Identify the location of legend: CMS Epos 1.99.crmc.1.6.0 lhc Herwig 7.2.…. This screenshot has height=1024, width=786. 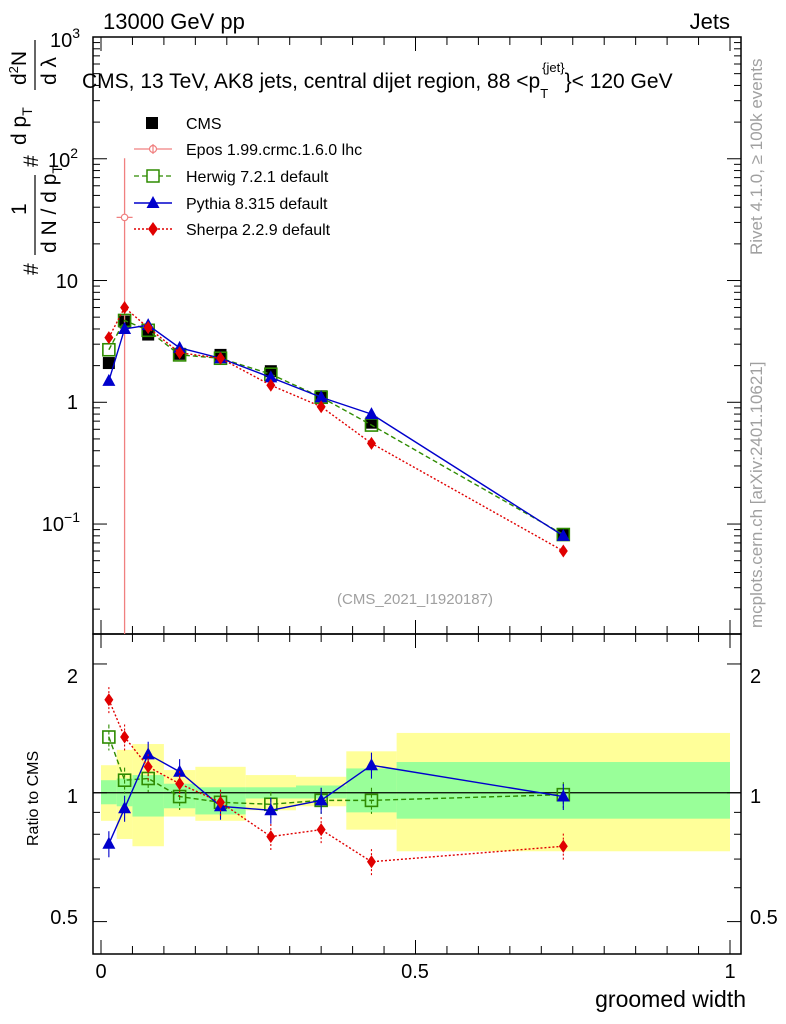
(248, 177).